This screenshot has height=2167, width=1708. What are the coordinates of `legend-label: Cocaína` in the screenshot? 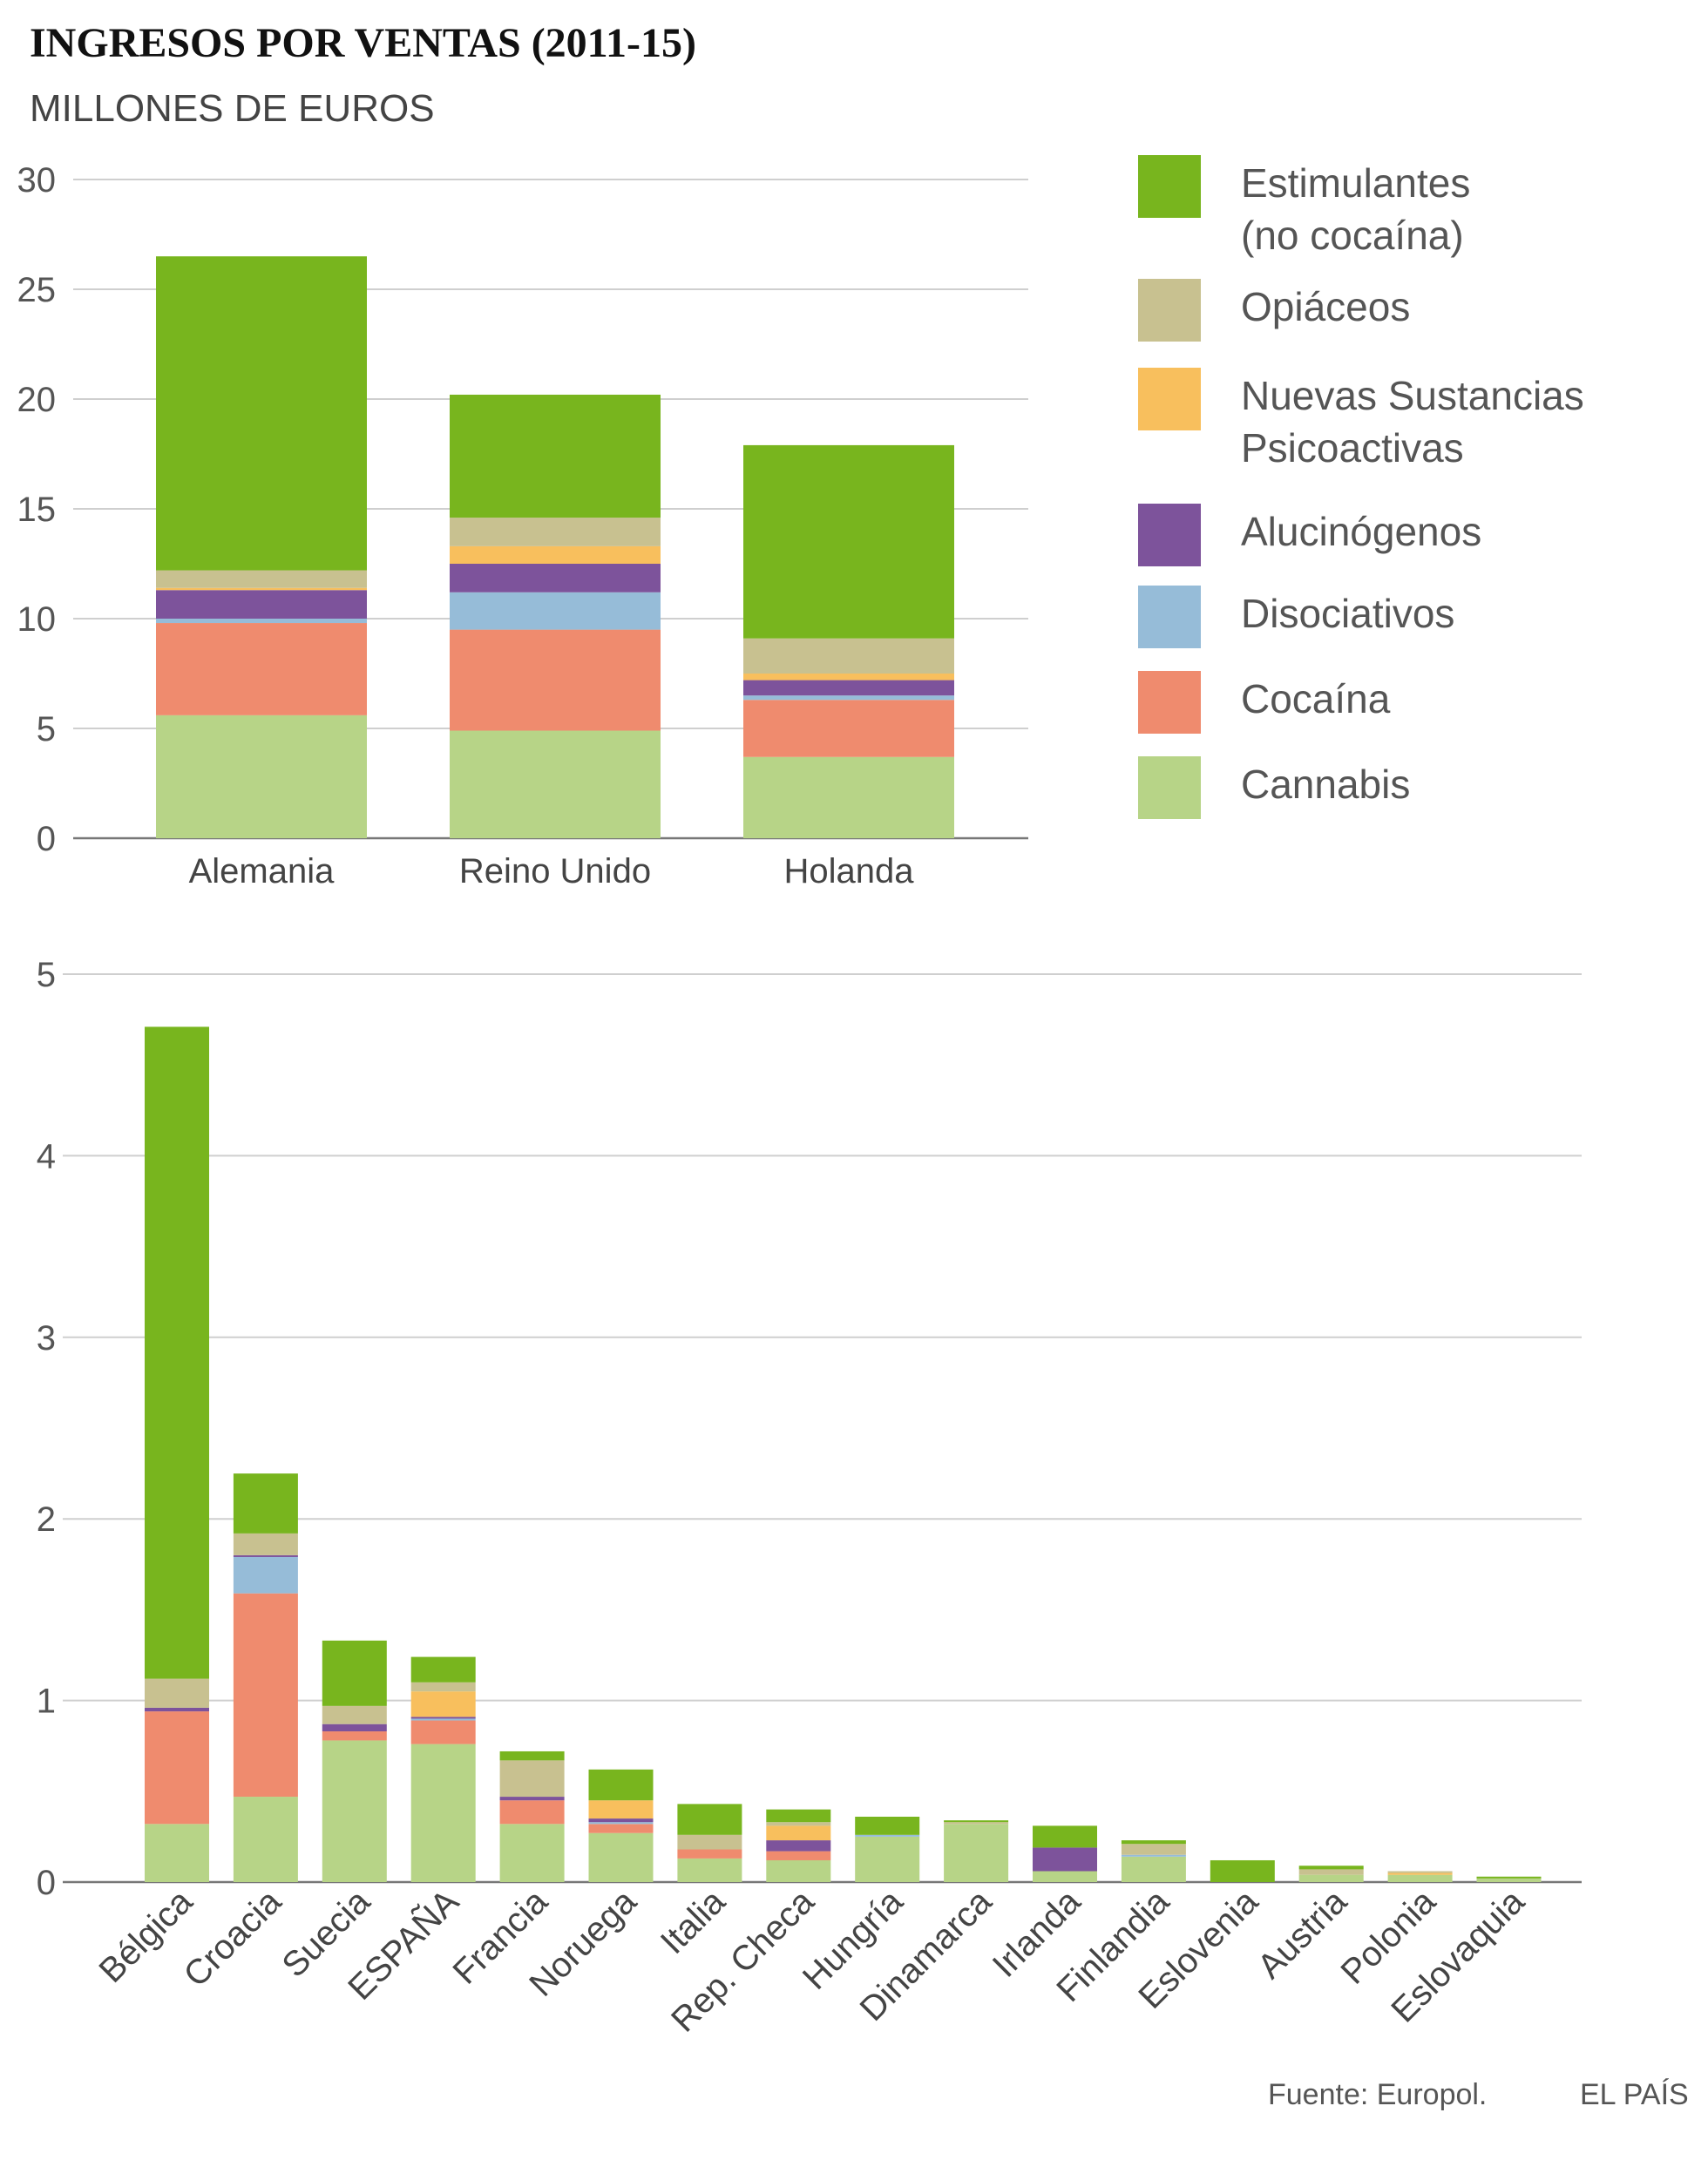 It's located at (1316, 699).